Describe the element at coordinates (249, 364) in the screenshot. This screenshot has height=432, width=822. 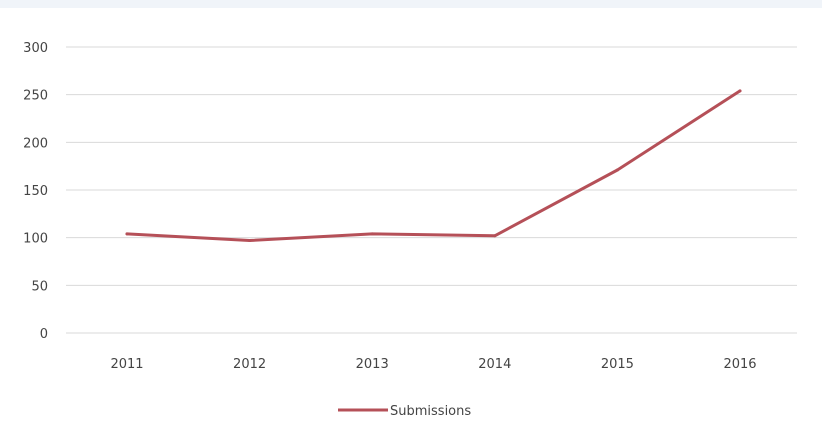
I see `x-tick-label: 2012` at that location.